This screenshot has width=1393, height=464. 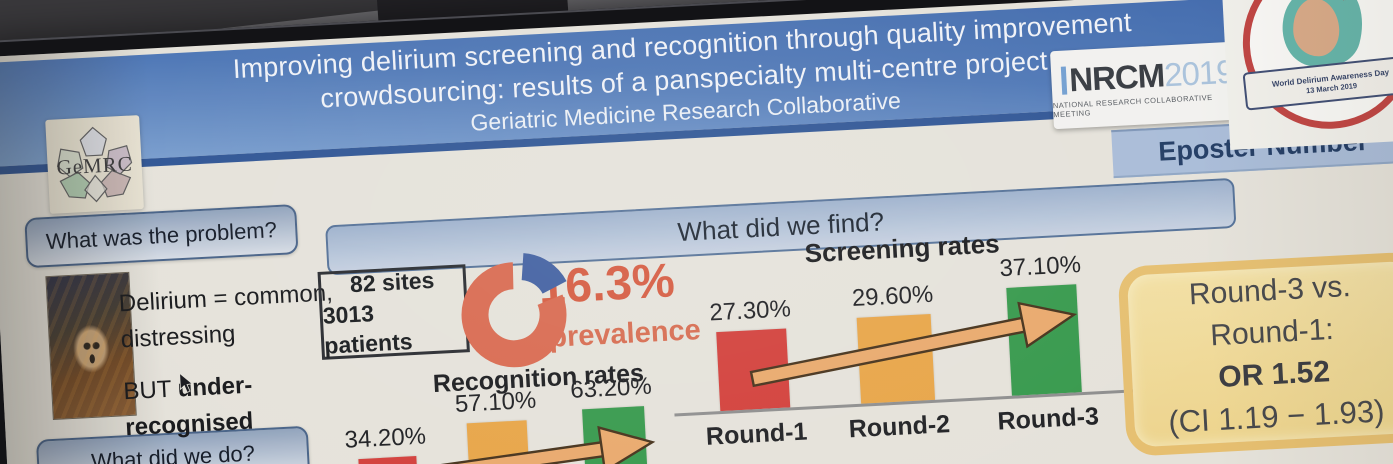 I want to click on gemrc-logo-text: GeMRC, so click(x=94, y=165).